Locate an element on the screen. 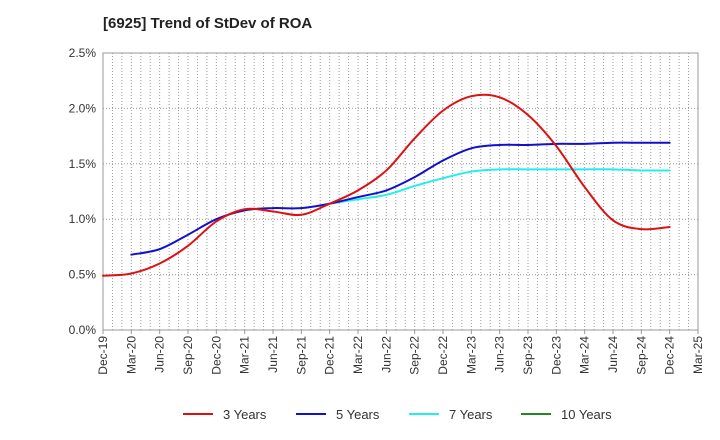 The width and height of the screenshot is (720, 440). y-tick-label: 2.0% is located at coordinates (83, 108).